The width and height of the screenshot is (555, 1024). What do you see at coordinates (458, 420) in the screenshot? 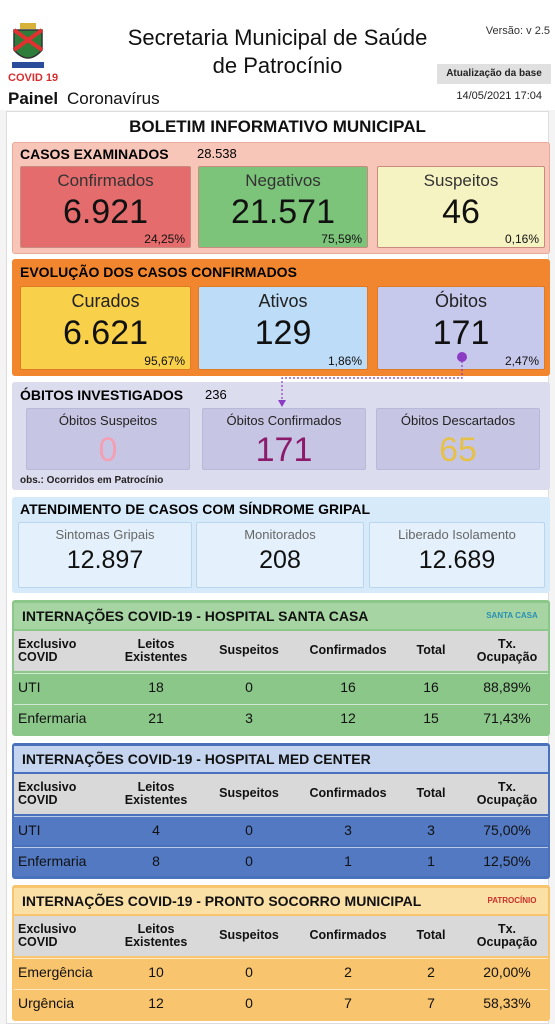
I see `card-label: Óbitos Descartados` at bounding box center [458, 420].